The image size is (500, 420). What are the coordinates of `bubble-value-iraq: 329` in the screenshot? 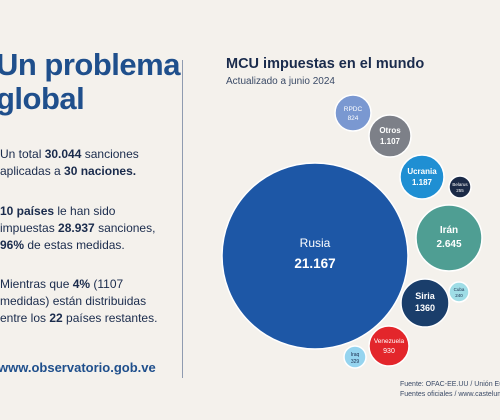 It's located at (355, 362).